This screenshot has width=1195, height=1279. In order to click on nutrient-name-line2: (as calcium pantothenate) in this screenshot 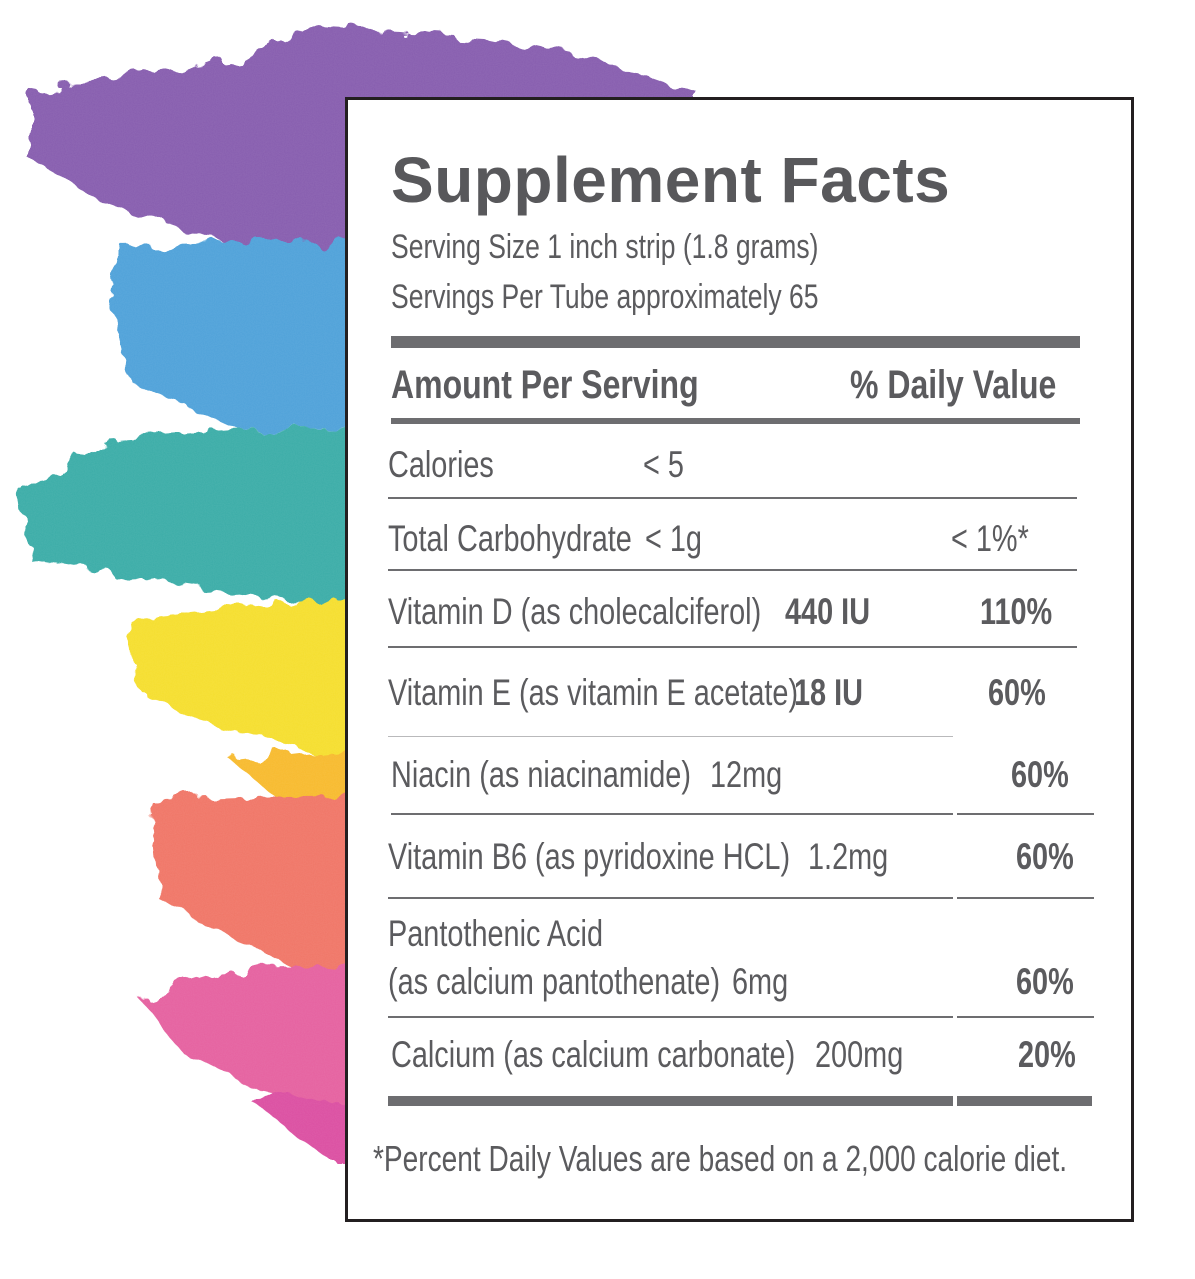, I will do `click(554, 981)`.